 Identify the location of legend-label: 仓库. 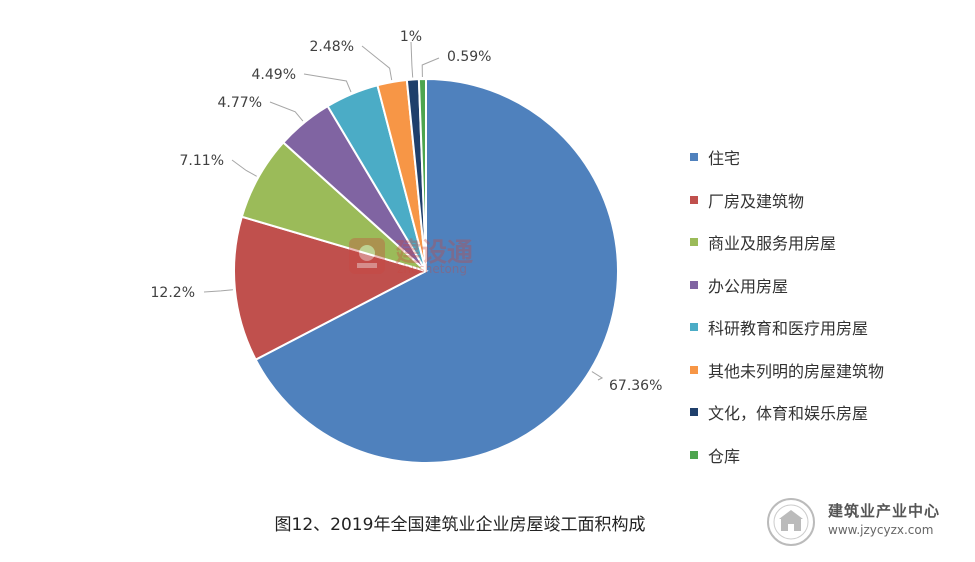
(724, 456).